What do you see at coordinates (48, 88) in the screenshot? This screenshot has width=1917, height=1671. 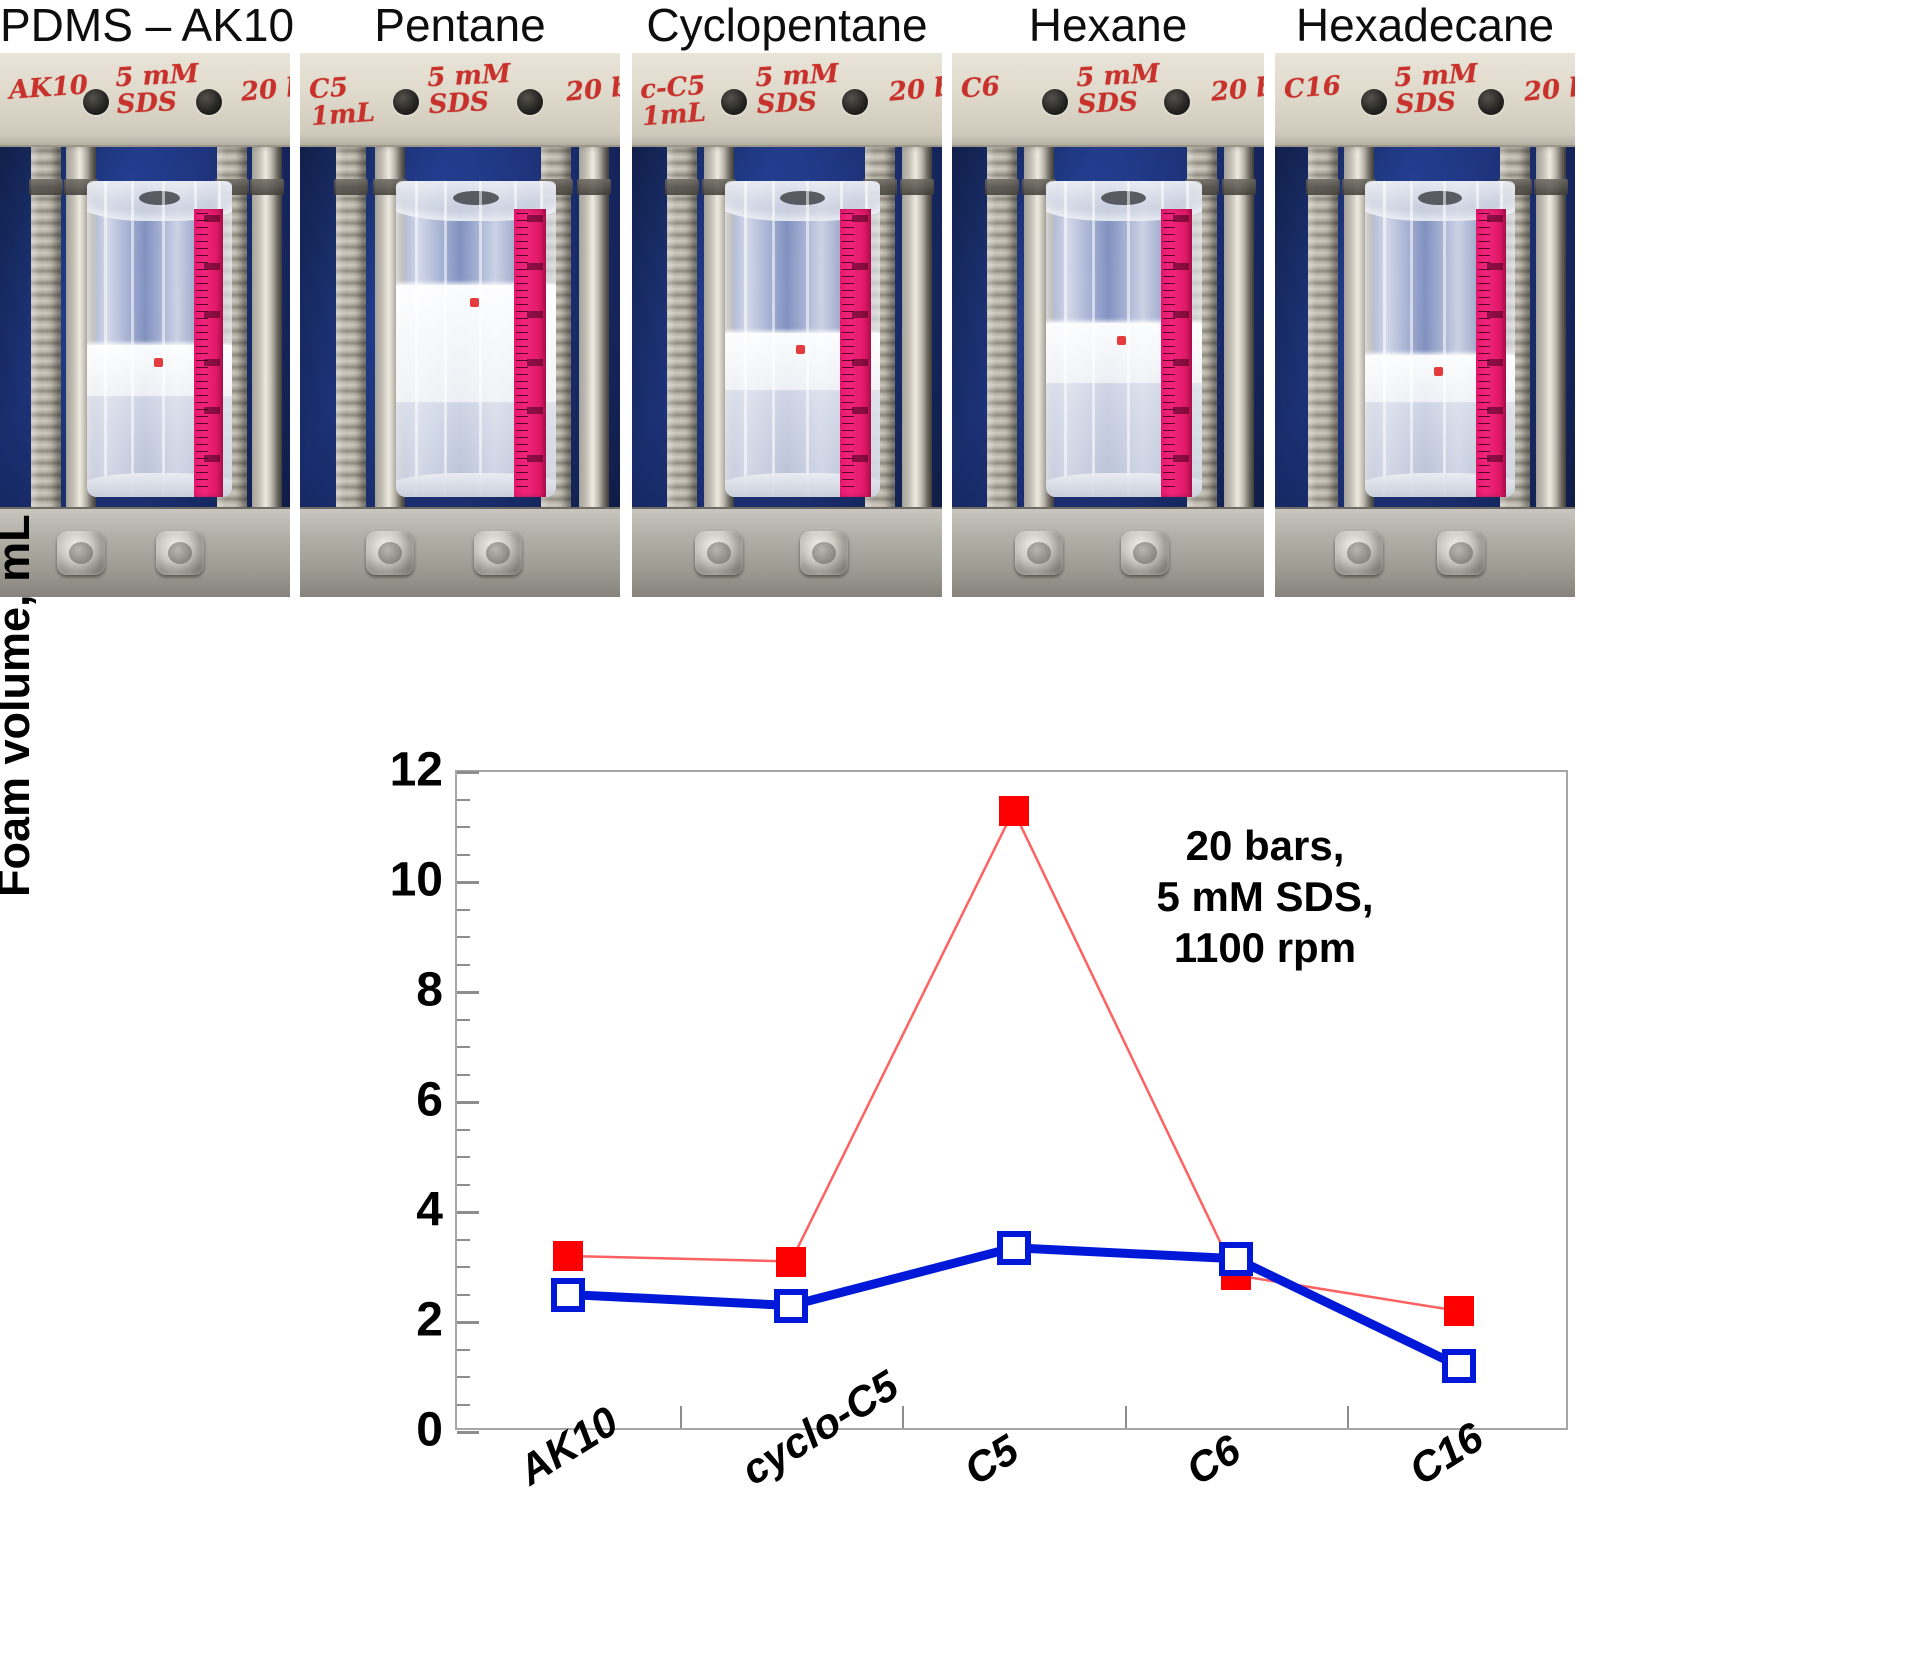 I see `handwritten-label: AK10` at bounding box center [48, 88].